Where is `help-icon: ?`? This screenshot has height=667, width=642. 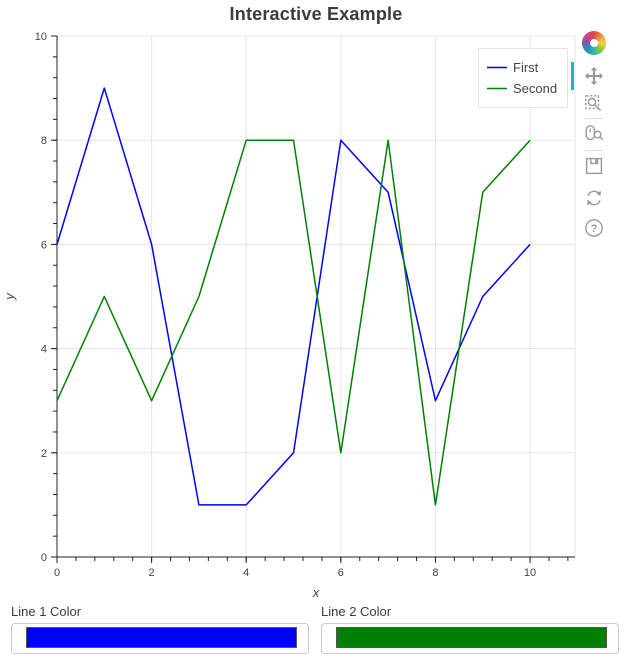 help-icon: ? is located at coordinates (594, 228).